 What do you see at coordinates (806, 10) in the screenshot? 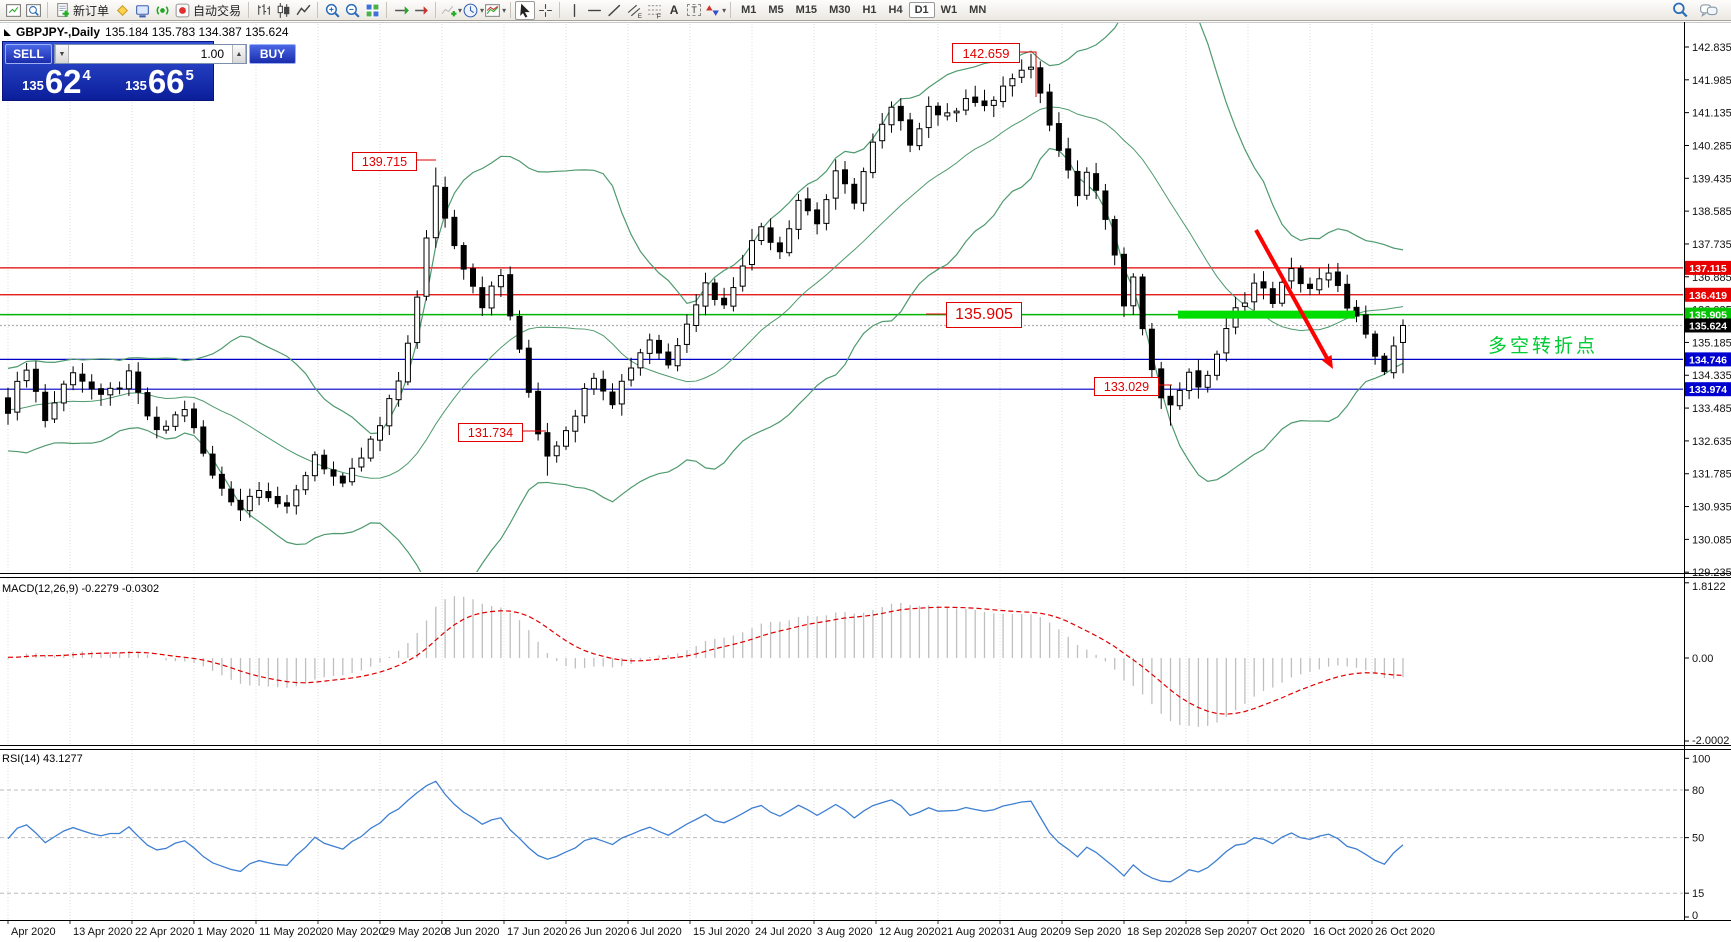
I see `timeframe-M15: M15` at bounding box center [806, 10].